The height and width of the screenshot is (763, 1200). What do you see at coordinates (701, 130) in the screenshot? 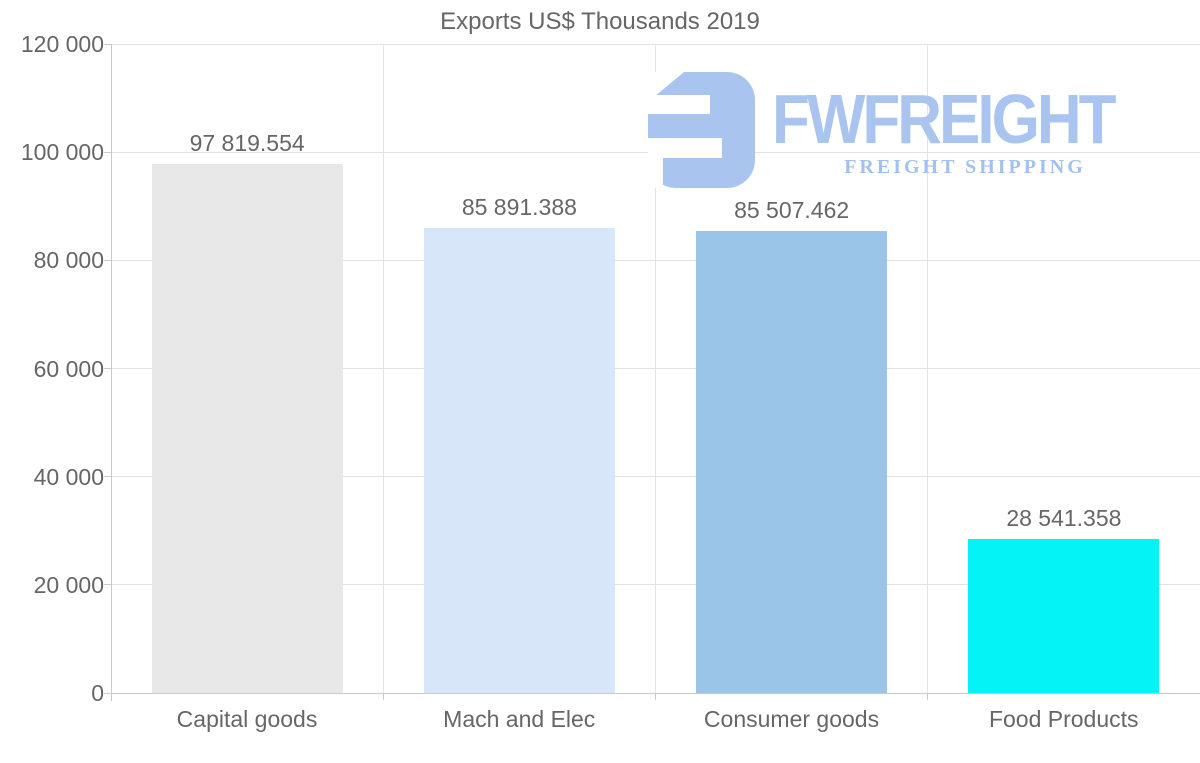
I see `fwfreight-logo-icon` at bounding box center [701, 130].